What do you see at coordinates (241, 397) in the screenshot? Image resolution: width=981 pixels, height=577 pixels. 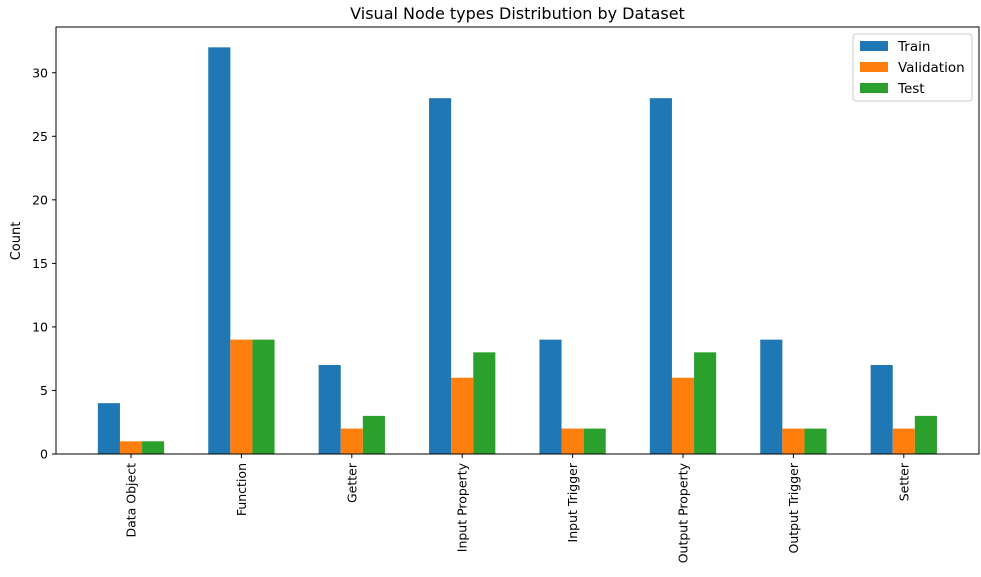 I see `bar-validation-function` at bounding box center [241, 397].